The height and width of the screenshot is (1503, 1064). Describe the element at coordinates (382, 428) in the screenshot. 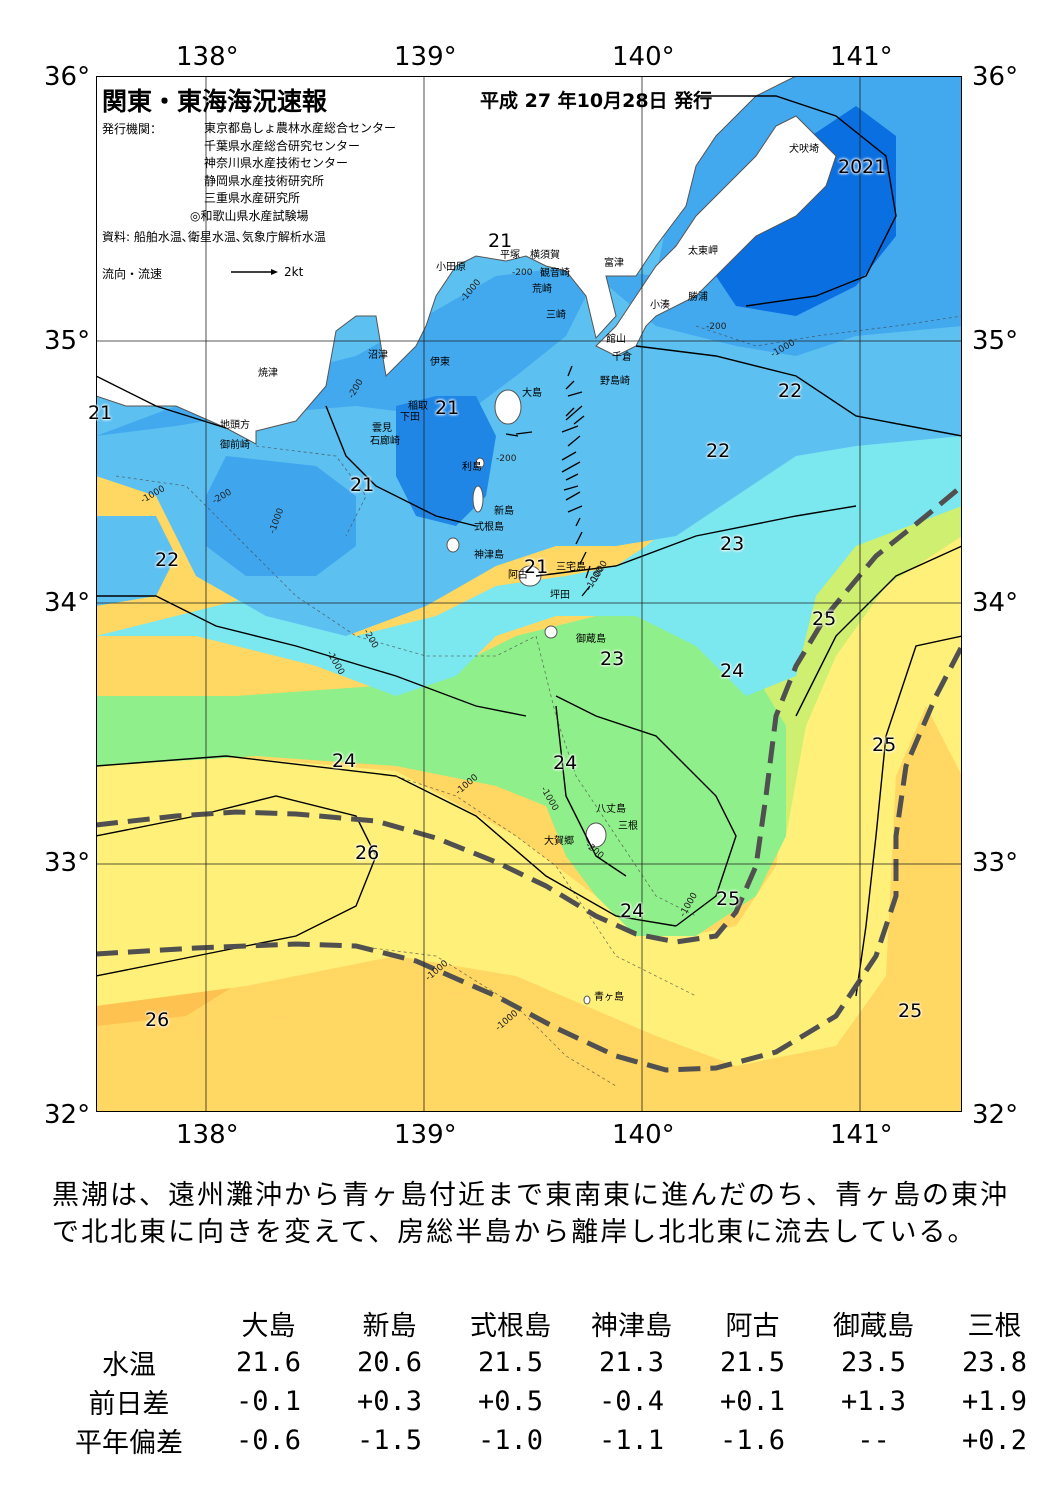

I see `place-label: 雲見` at that location.